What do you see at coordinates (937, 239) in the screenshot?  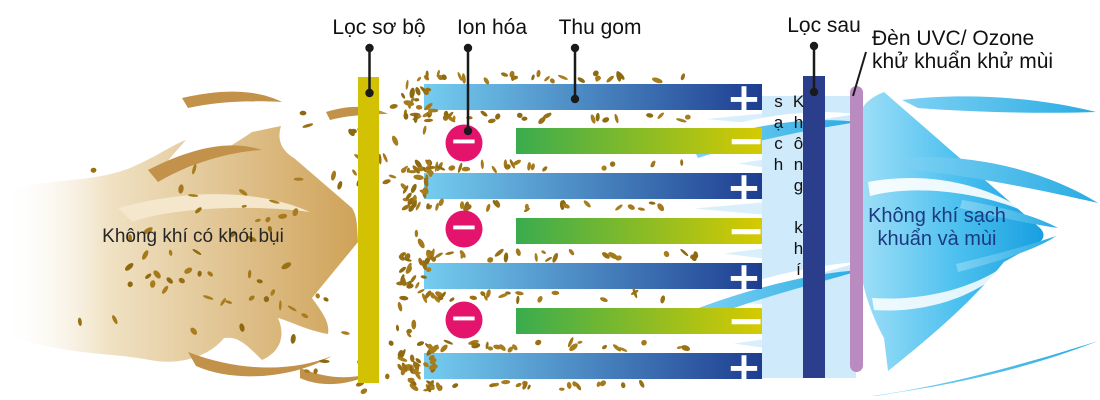 I see `clean-air-result-line2: khuẩn và mùi` at bounding box center [937, 239].